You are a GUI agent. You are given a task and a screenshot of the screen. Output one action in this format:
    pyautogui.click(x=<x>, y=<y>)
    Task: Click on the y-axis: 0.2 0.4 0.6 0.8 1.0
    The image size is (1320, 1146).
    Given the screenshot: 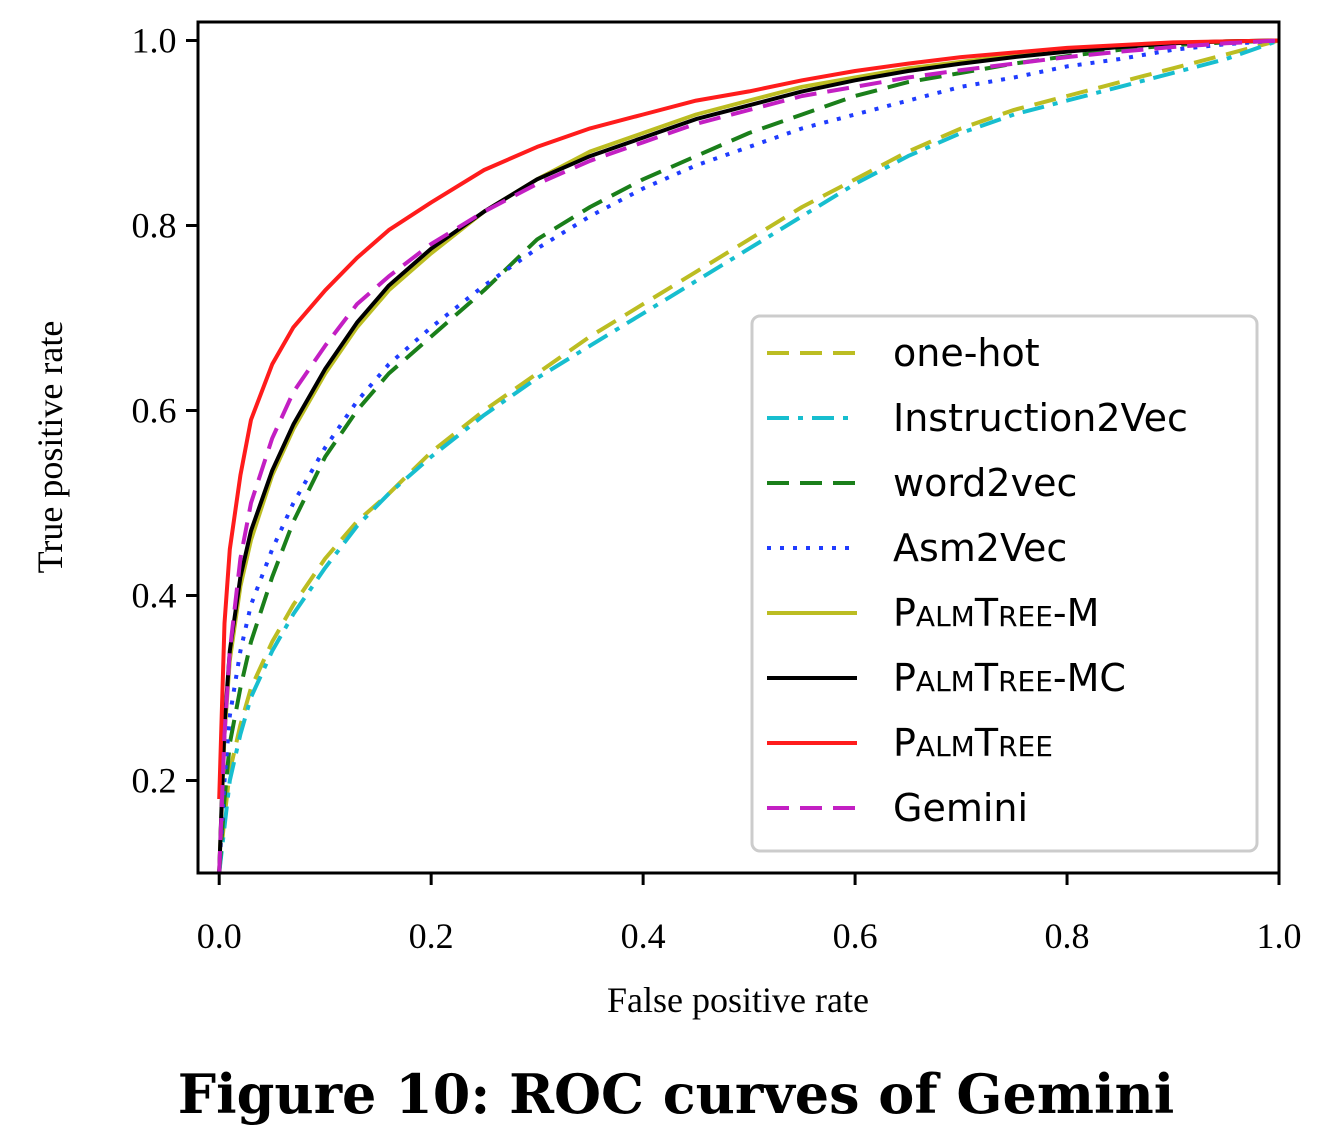 What is the action you would take?
    pyautogui.click(x=165, y=411)
    